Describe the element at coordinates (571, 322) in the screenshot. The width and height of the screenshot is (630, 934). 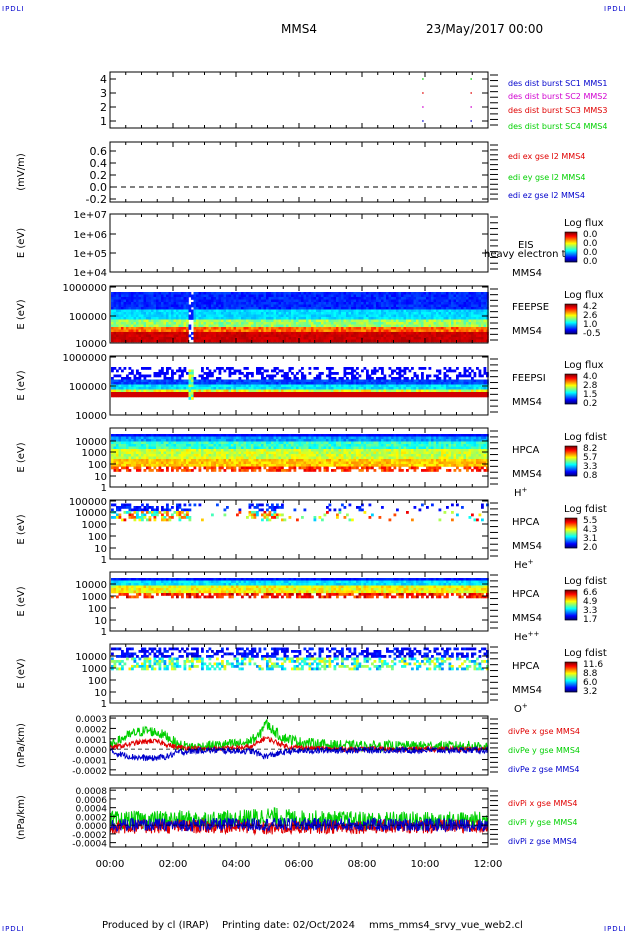
I see `feepse-colorbar-cell` at that location.